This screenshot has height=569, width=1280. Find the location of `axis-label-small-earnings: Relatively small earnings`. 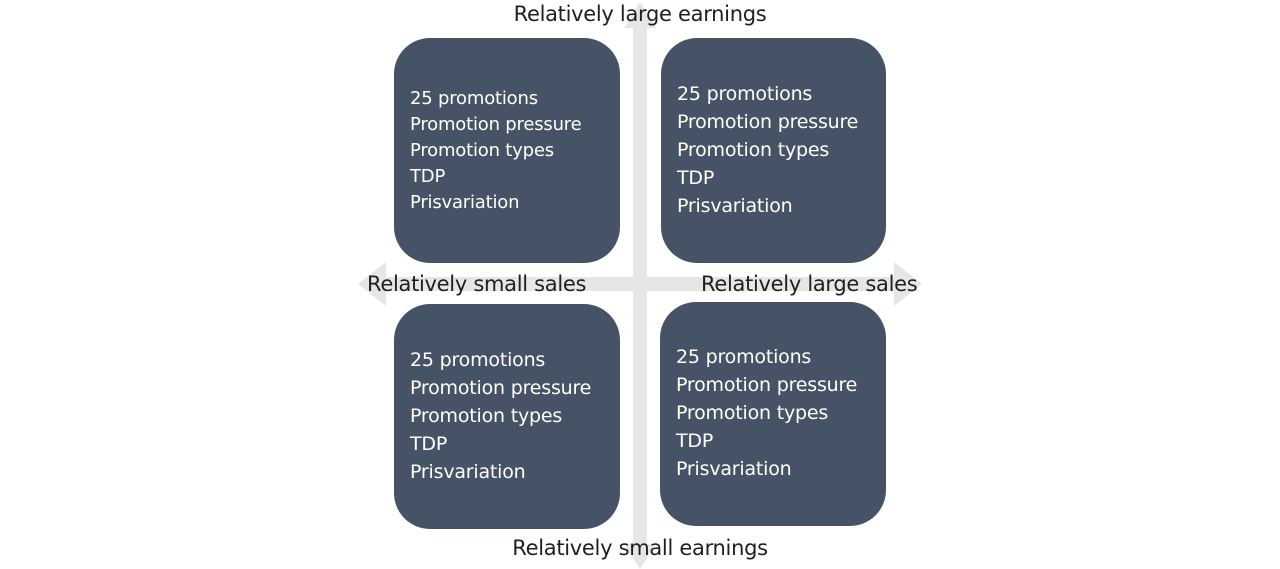

axis-label-small-earnings: Relatively small earnings is located at coordinates (640, 548).